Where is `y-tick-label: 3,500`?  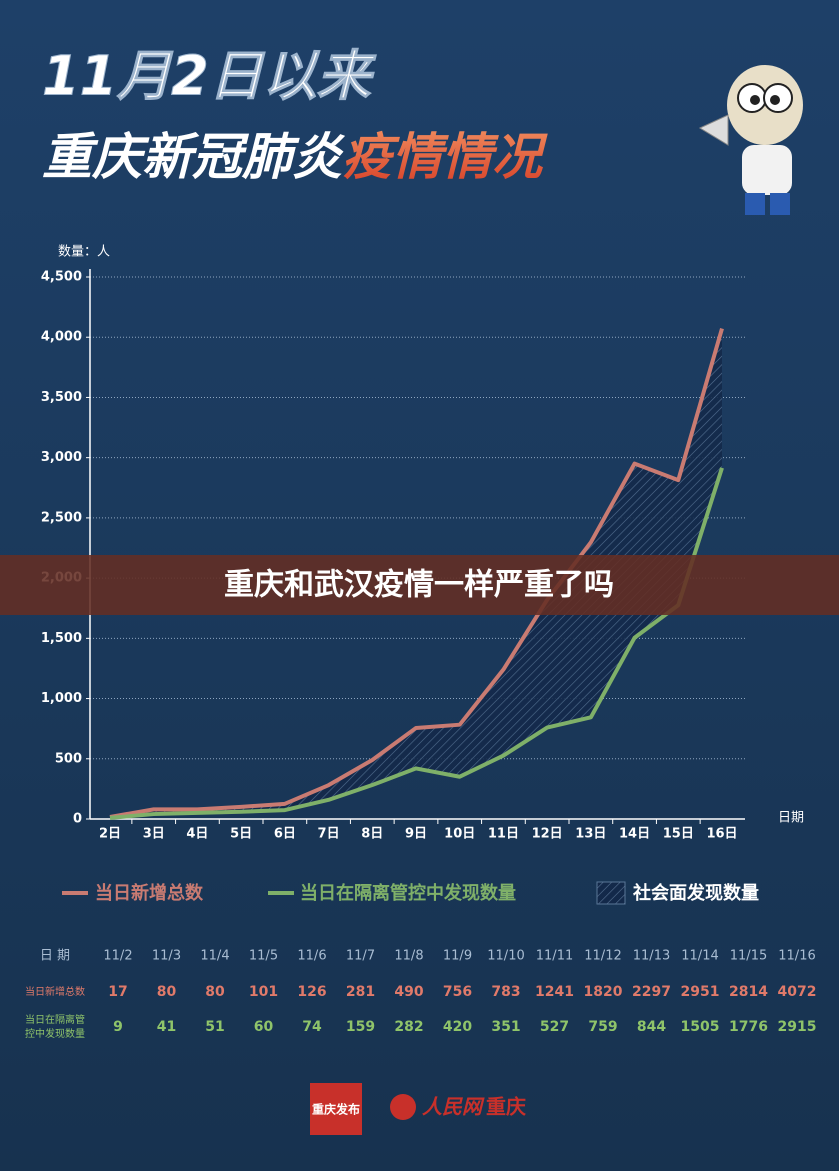
y-tick-label: 3,500 is located at coordinates (61, 397).